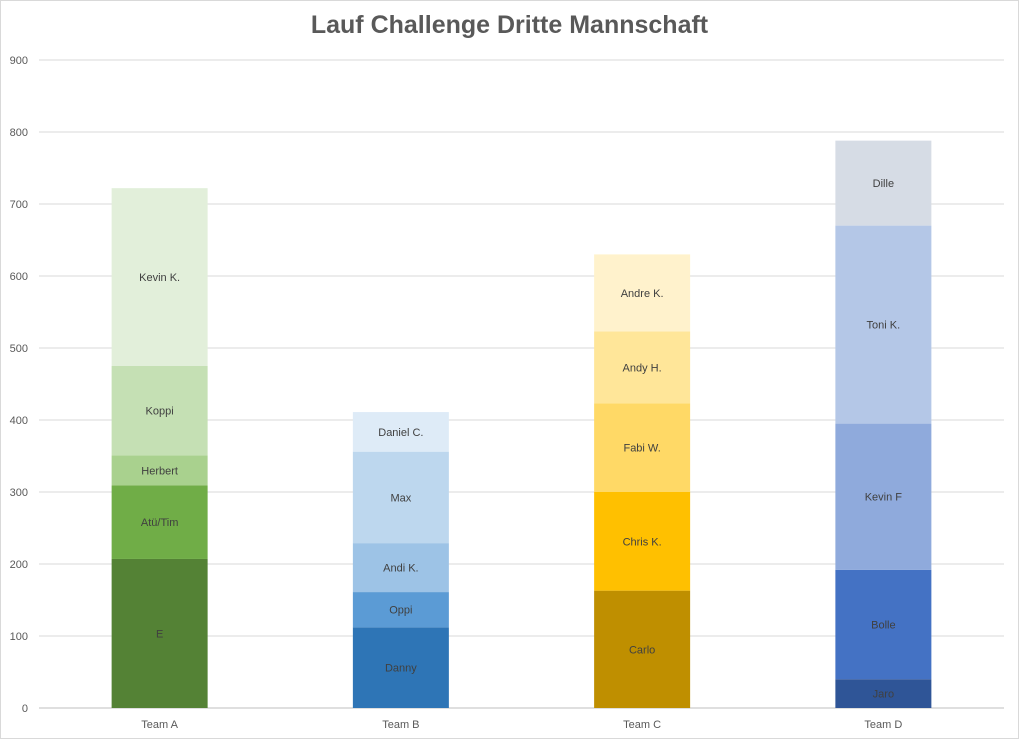 The width and height of the screenshot is (1019, 739). I want to click on segment-label: Dille, so click(883, 184).